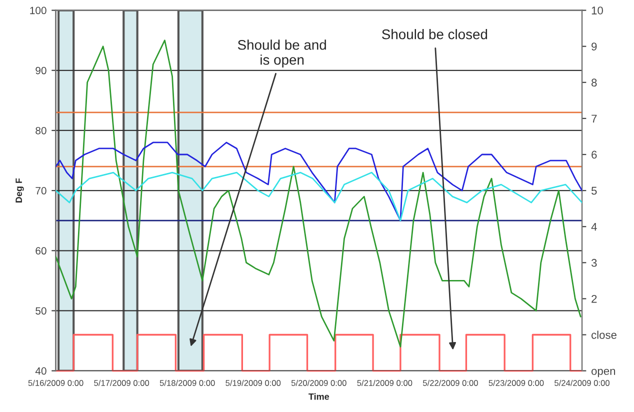 This screenshot has width=634, height=412. I want to click on y2-tick-label: 6, so click(594, 154).